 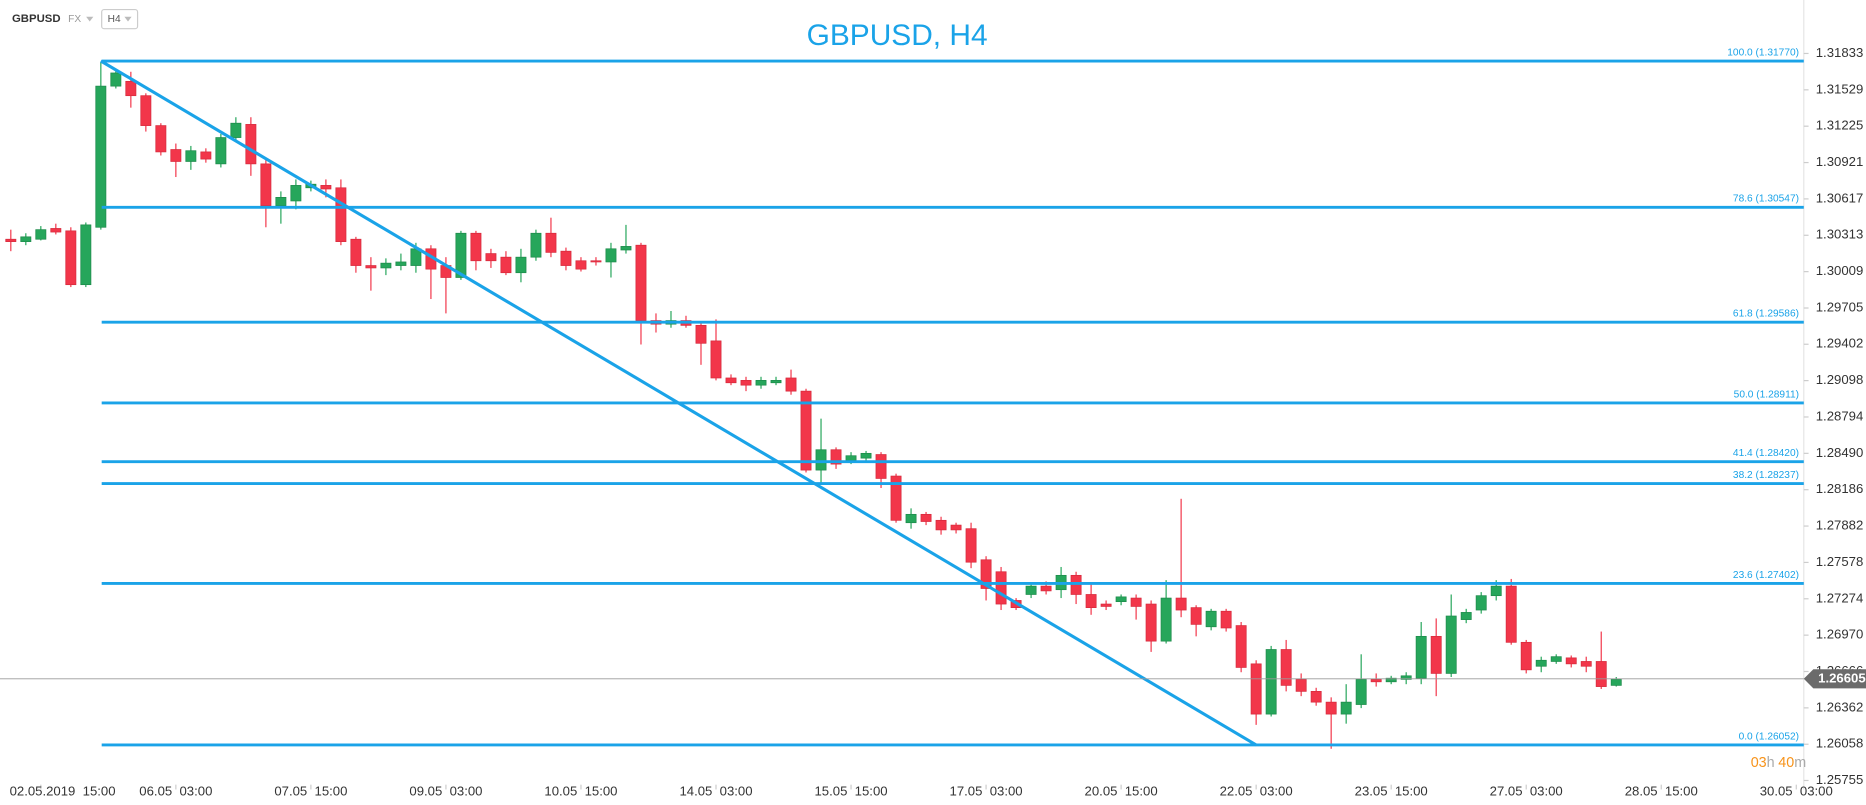 What do you see at coordinates (1840, 743) in the screenshot?
I see `y-tick-label: 1.26058` at bounding box center [1840, 743].